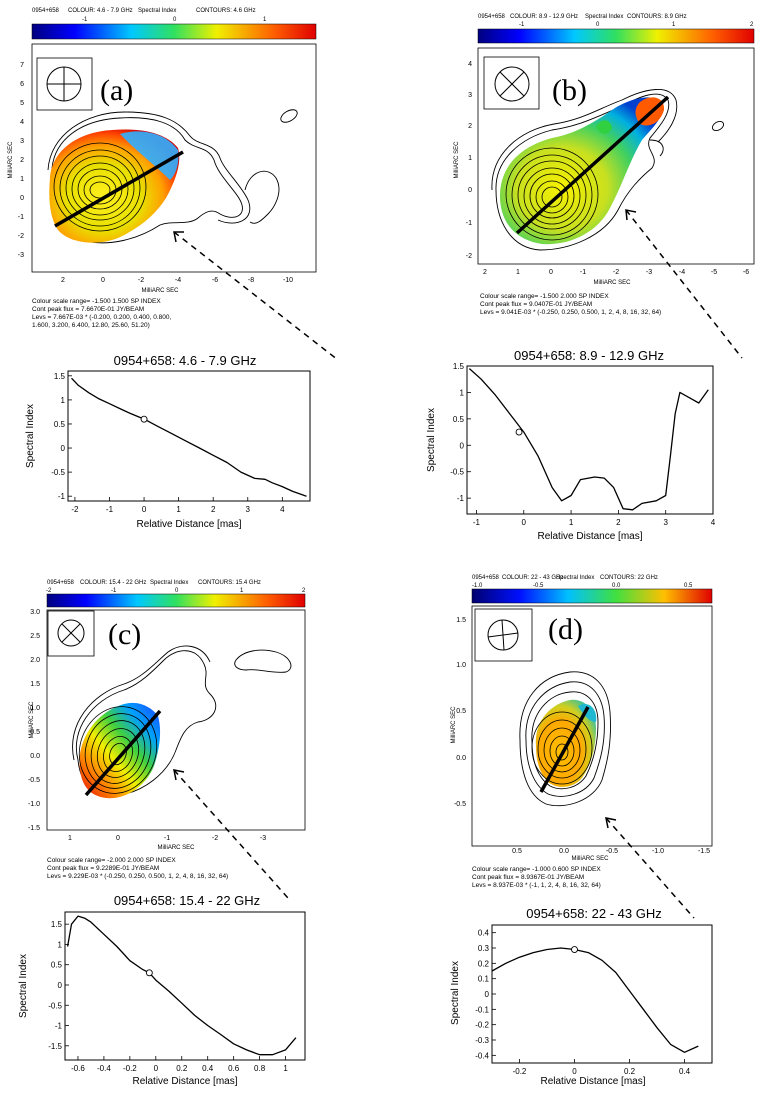 The height and width of the screenshot is (1094, 763). Describe the element at coordinates (616, 36) in the screenshot. I see `map-b-colorbar` at that location.